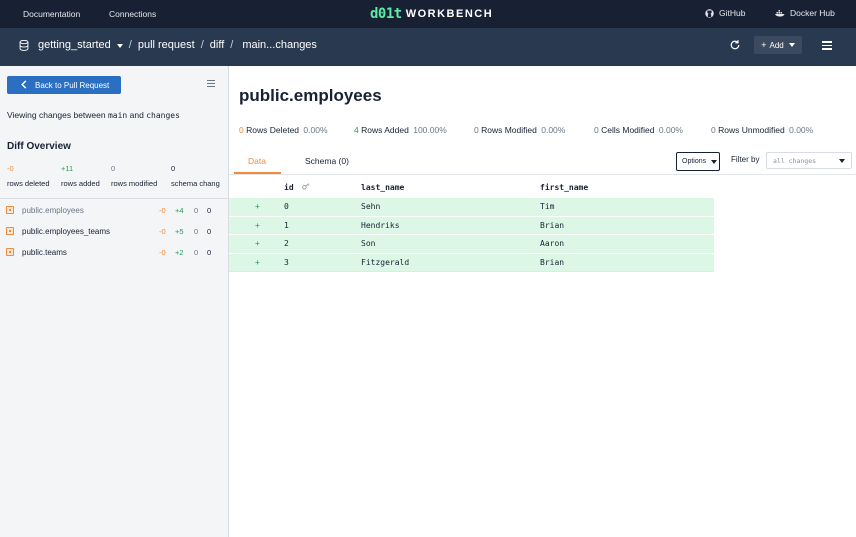 The image size is (856, 537). What do you see at coordinates (56, 115) in the screenshot?
I see `viewing-prefix: Viewing changes between` at bounding box center [56, 115].